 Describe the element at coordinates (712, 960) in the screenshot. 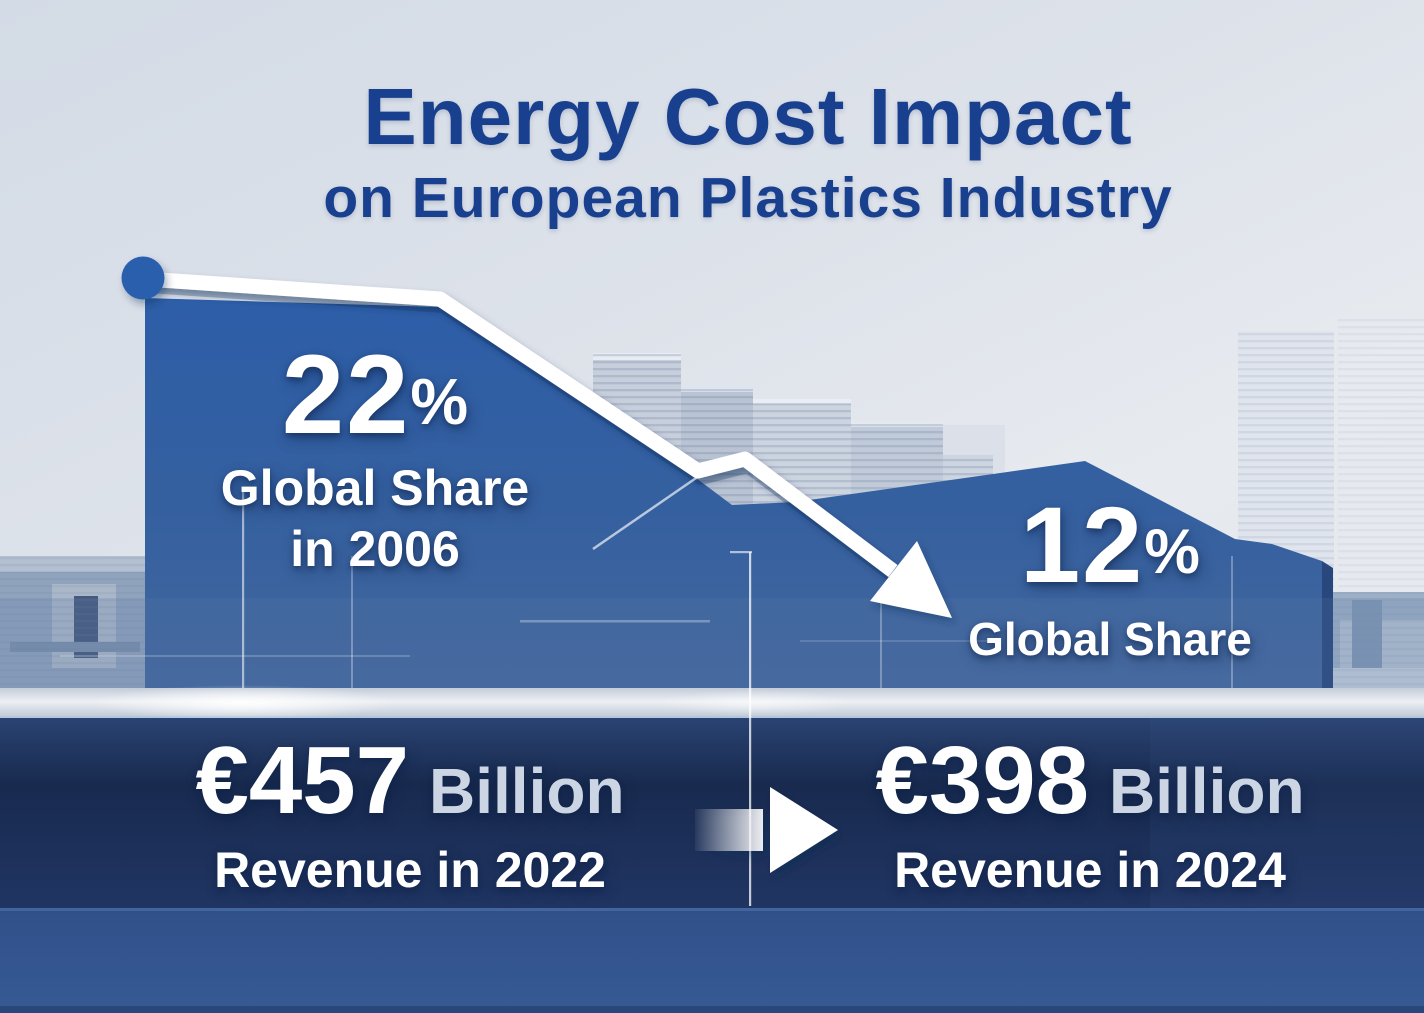

I see `footer-band` at that location.